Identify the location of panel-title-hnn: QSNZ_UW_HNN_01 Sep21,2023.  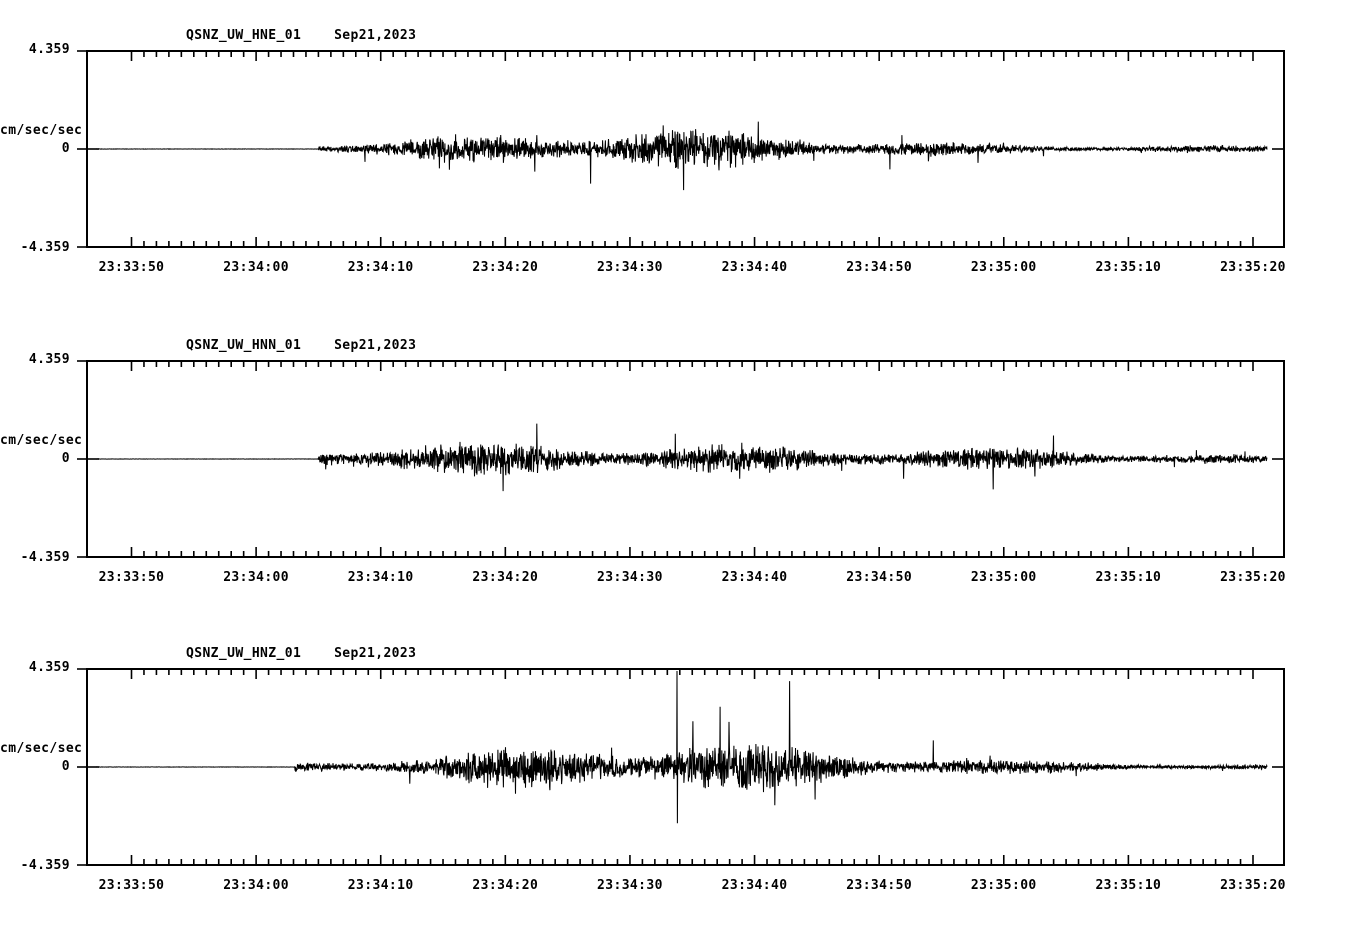
(301, 345).